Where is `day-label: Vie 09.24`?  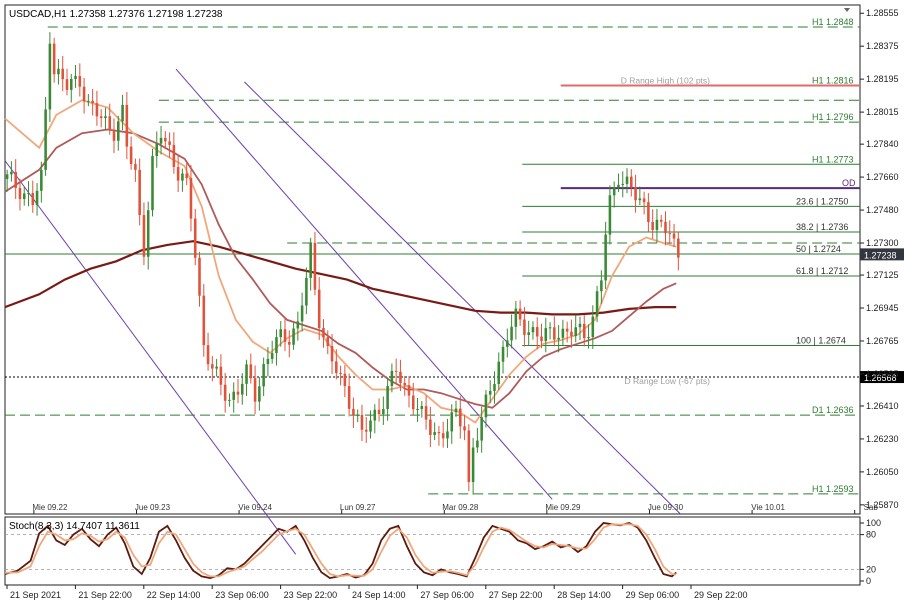 day-label: Vie 09.24 is located at coordinates (255, 507).